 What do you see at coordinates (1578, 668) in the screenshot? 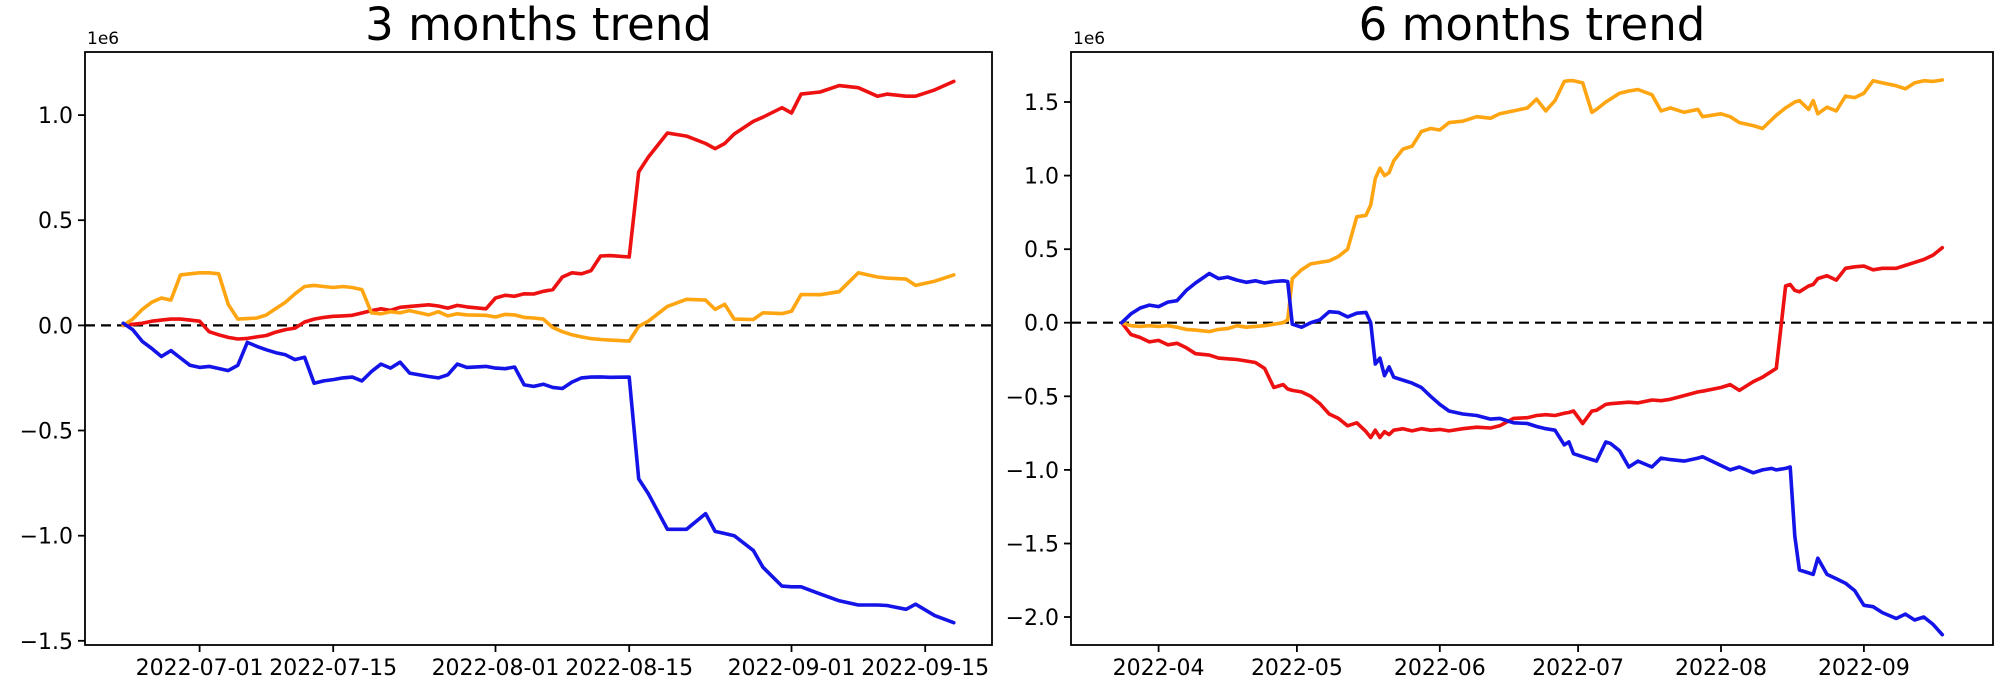
I see `x-tick-label: 2022-07` at bounding box center [1578, 668].